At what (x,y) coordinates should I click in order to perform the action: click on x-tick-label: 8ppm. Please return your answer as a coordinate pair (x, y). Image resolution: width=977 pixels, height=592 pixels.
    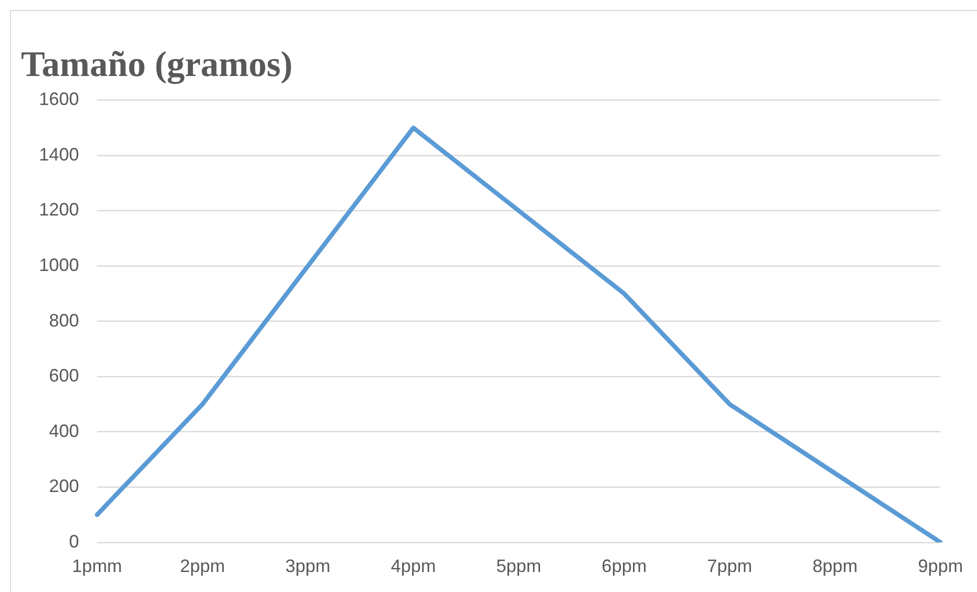
    Looking at the image, I should click on (835, 566).